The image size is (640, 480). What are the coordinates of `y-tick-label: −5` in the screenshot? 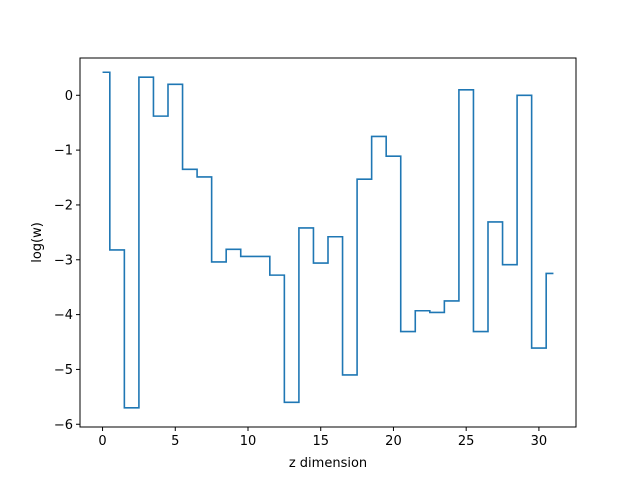 It's located at (63, 370).